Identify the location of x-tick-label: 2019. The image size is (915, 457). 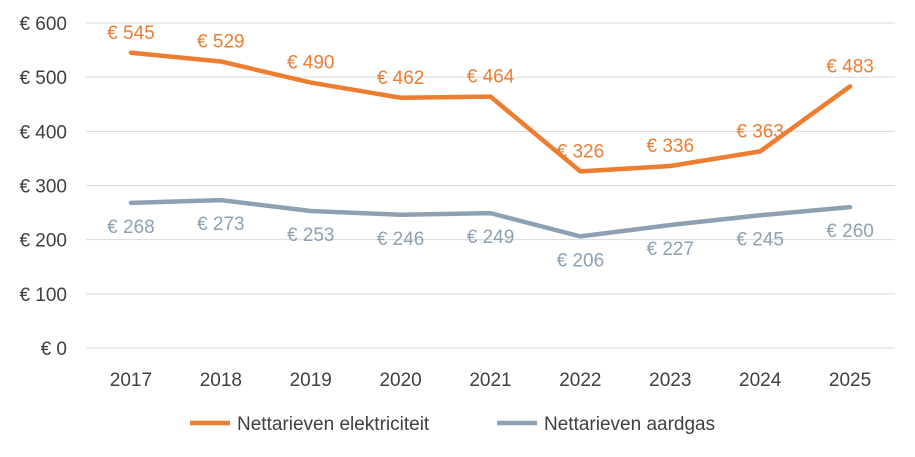
(311, 380).